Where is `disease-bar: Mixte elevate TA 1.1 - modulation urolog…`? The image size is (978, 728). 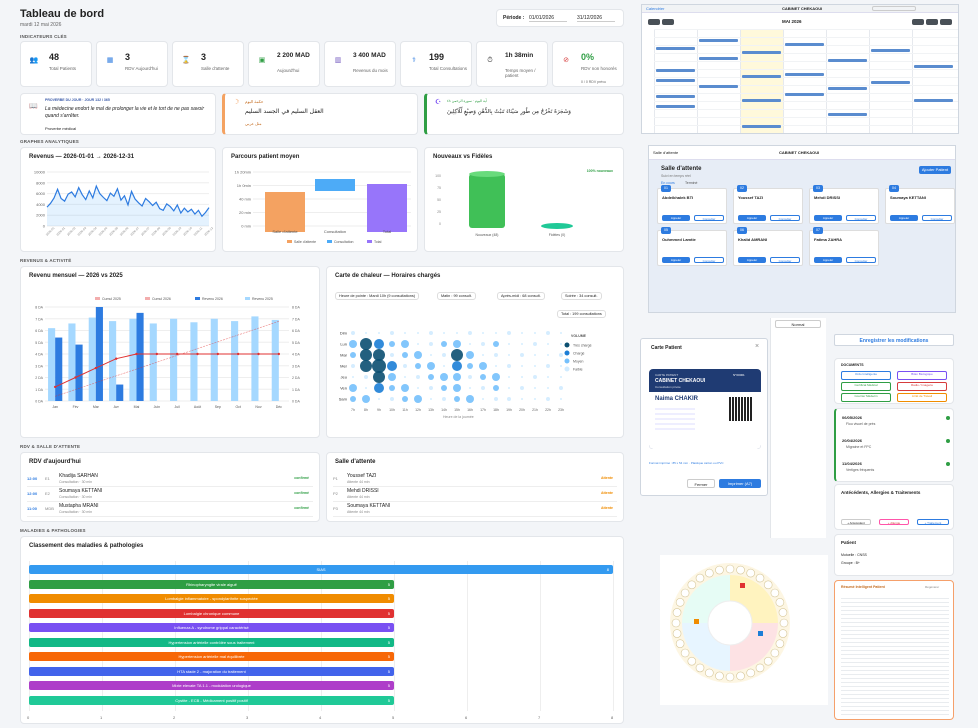
disease-bar: Mixte elevate TA 1.1 - modulation urolog… is located at coordinates (211, 685).